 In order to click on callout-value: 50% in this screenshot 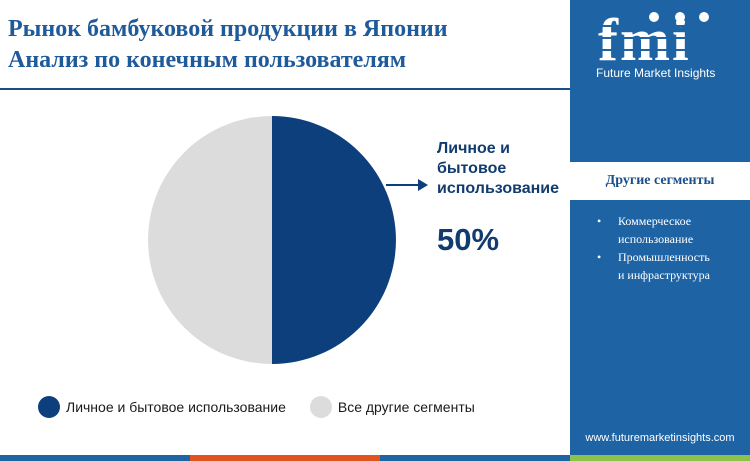, I will do `click(468, 239)`.